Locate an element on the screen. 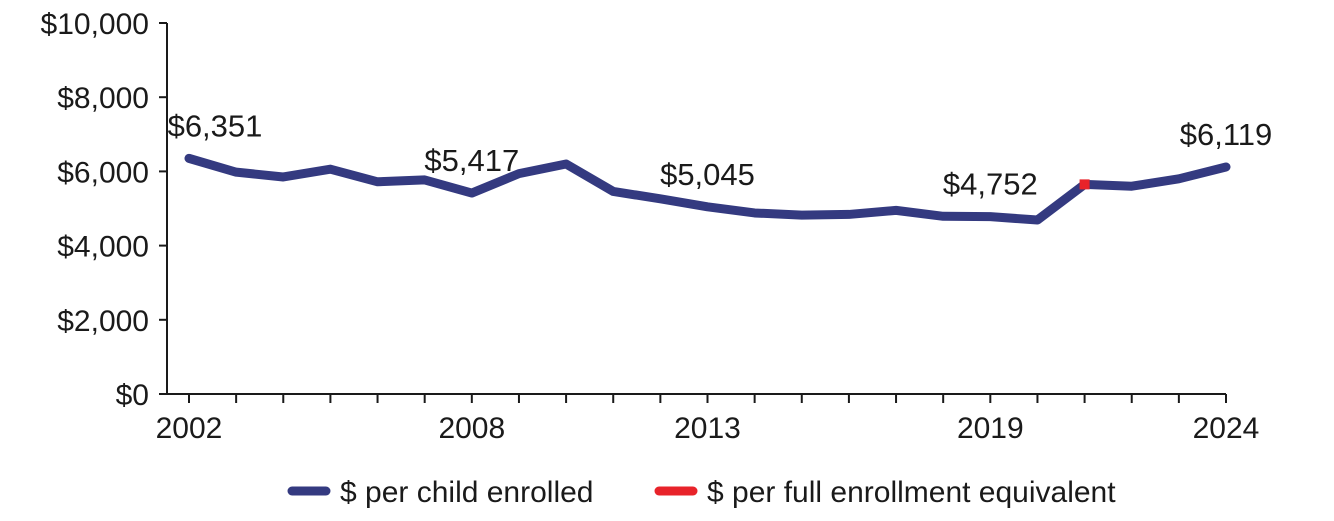 This screenshot has height=521, width=1334. data-labels: $6,351 $5,417 $5,045 $4,752 $6,119 is located at coordinates (720, 154).